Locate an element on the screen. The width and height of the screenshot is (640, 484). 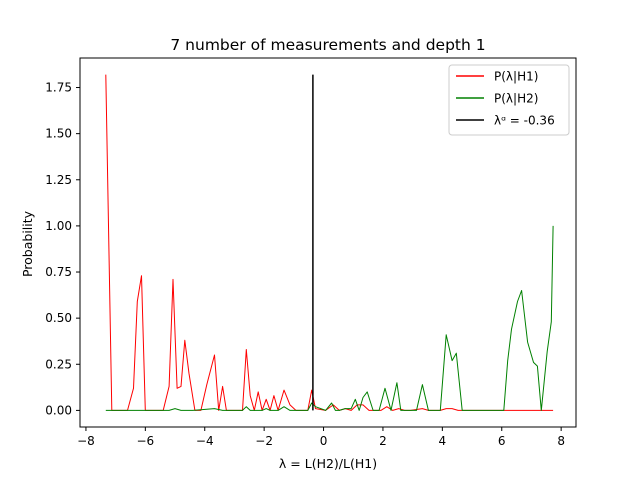
legend-box is located at coordinates (509, 100).